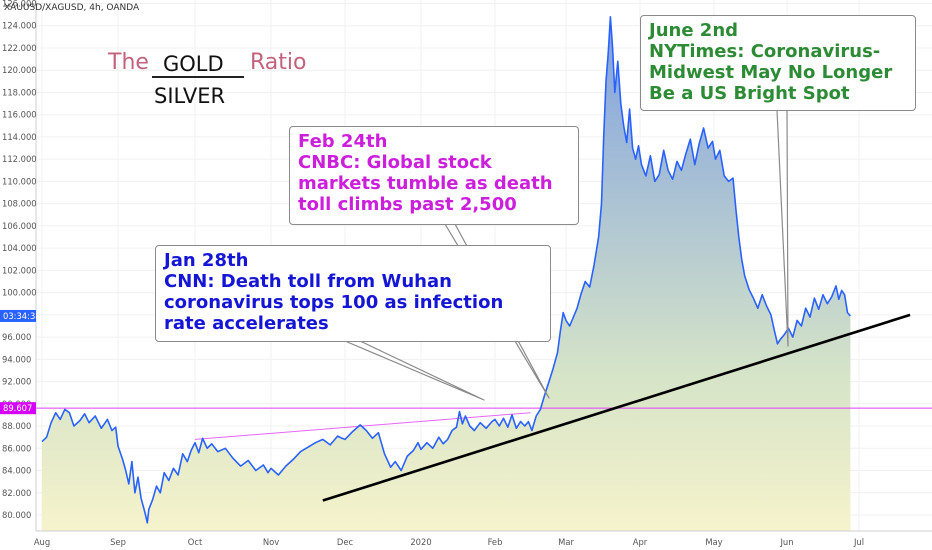 This screenshot has height=550, width=932. Describe the element at coordinates (765, 51) in the screenshot. I see `callout-jun2-line-2: NYTimes: Coronavirus-` at that location.